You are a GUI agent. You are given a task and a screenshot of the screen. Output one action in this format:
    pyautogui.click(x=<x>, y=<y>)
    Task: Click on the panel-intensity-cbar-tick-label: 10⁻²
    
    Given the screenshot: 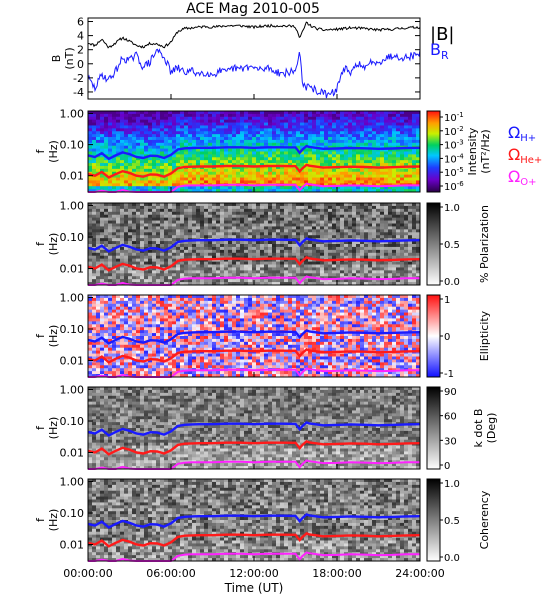 What is the action you would take?
    pyautogui.click(x=454, y=131)
    